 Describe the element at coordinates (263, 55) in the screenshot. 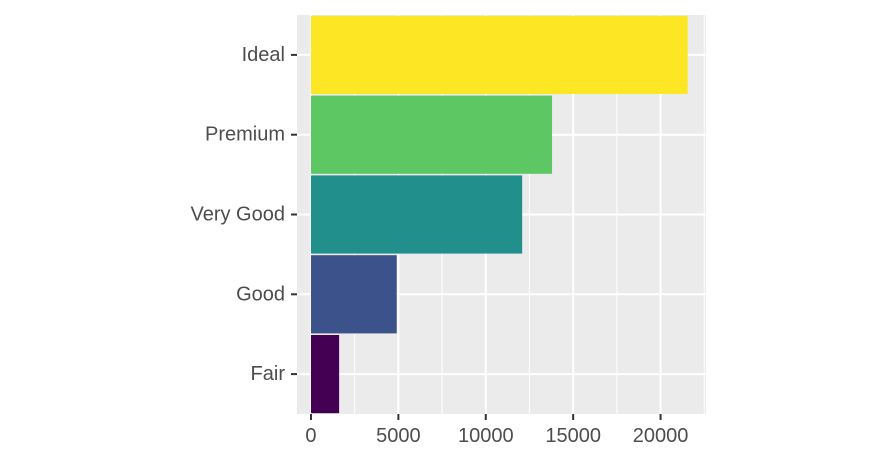

I see `y-tick-label: Ideal` at that location.